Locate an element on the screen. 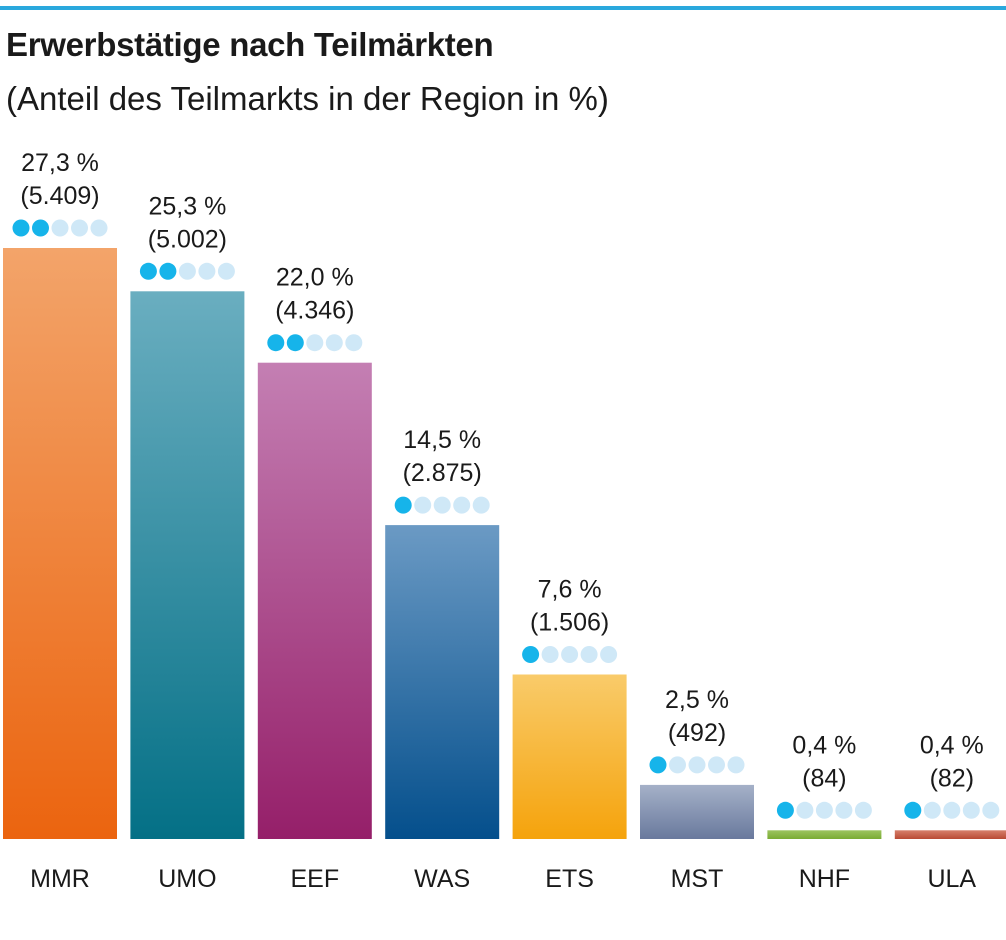 This screenshot has height=940, width=1006. bar-group-umo: (5.002) 25,3 % UMO is located at coordinates (187, 542).